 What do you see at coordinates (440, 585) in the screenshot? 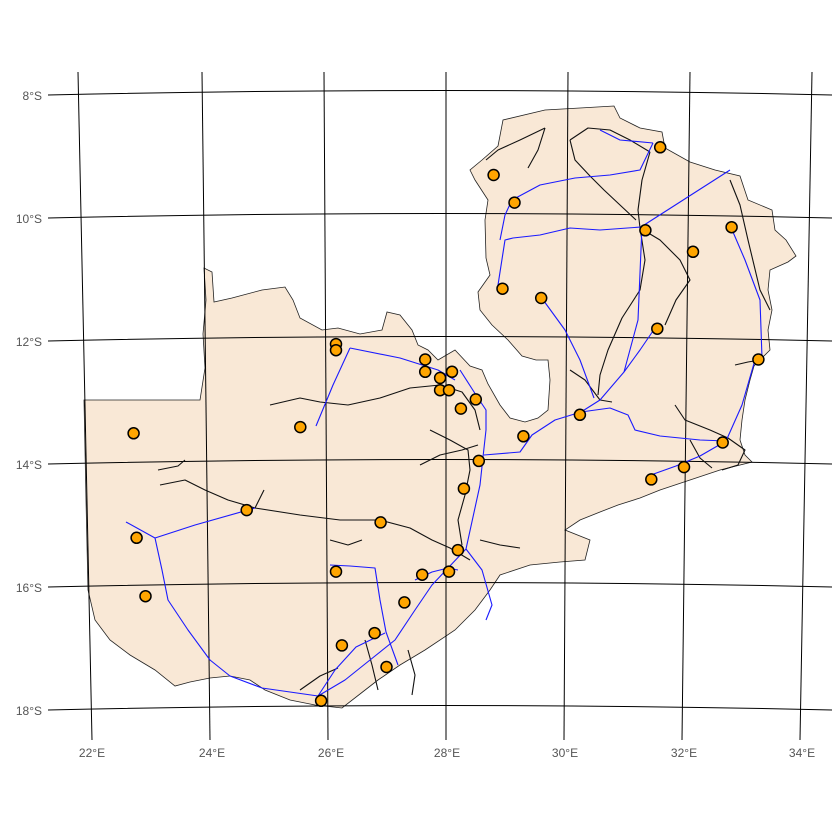
I see `parallel-16s` at bounding box center [440, 585].